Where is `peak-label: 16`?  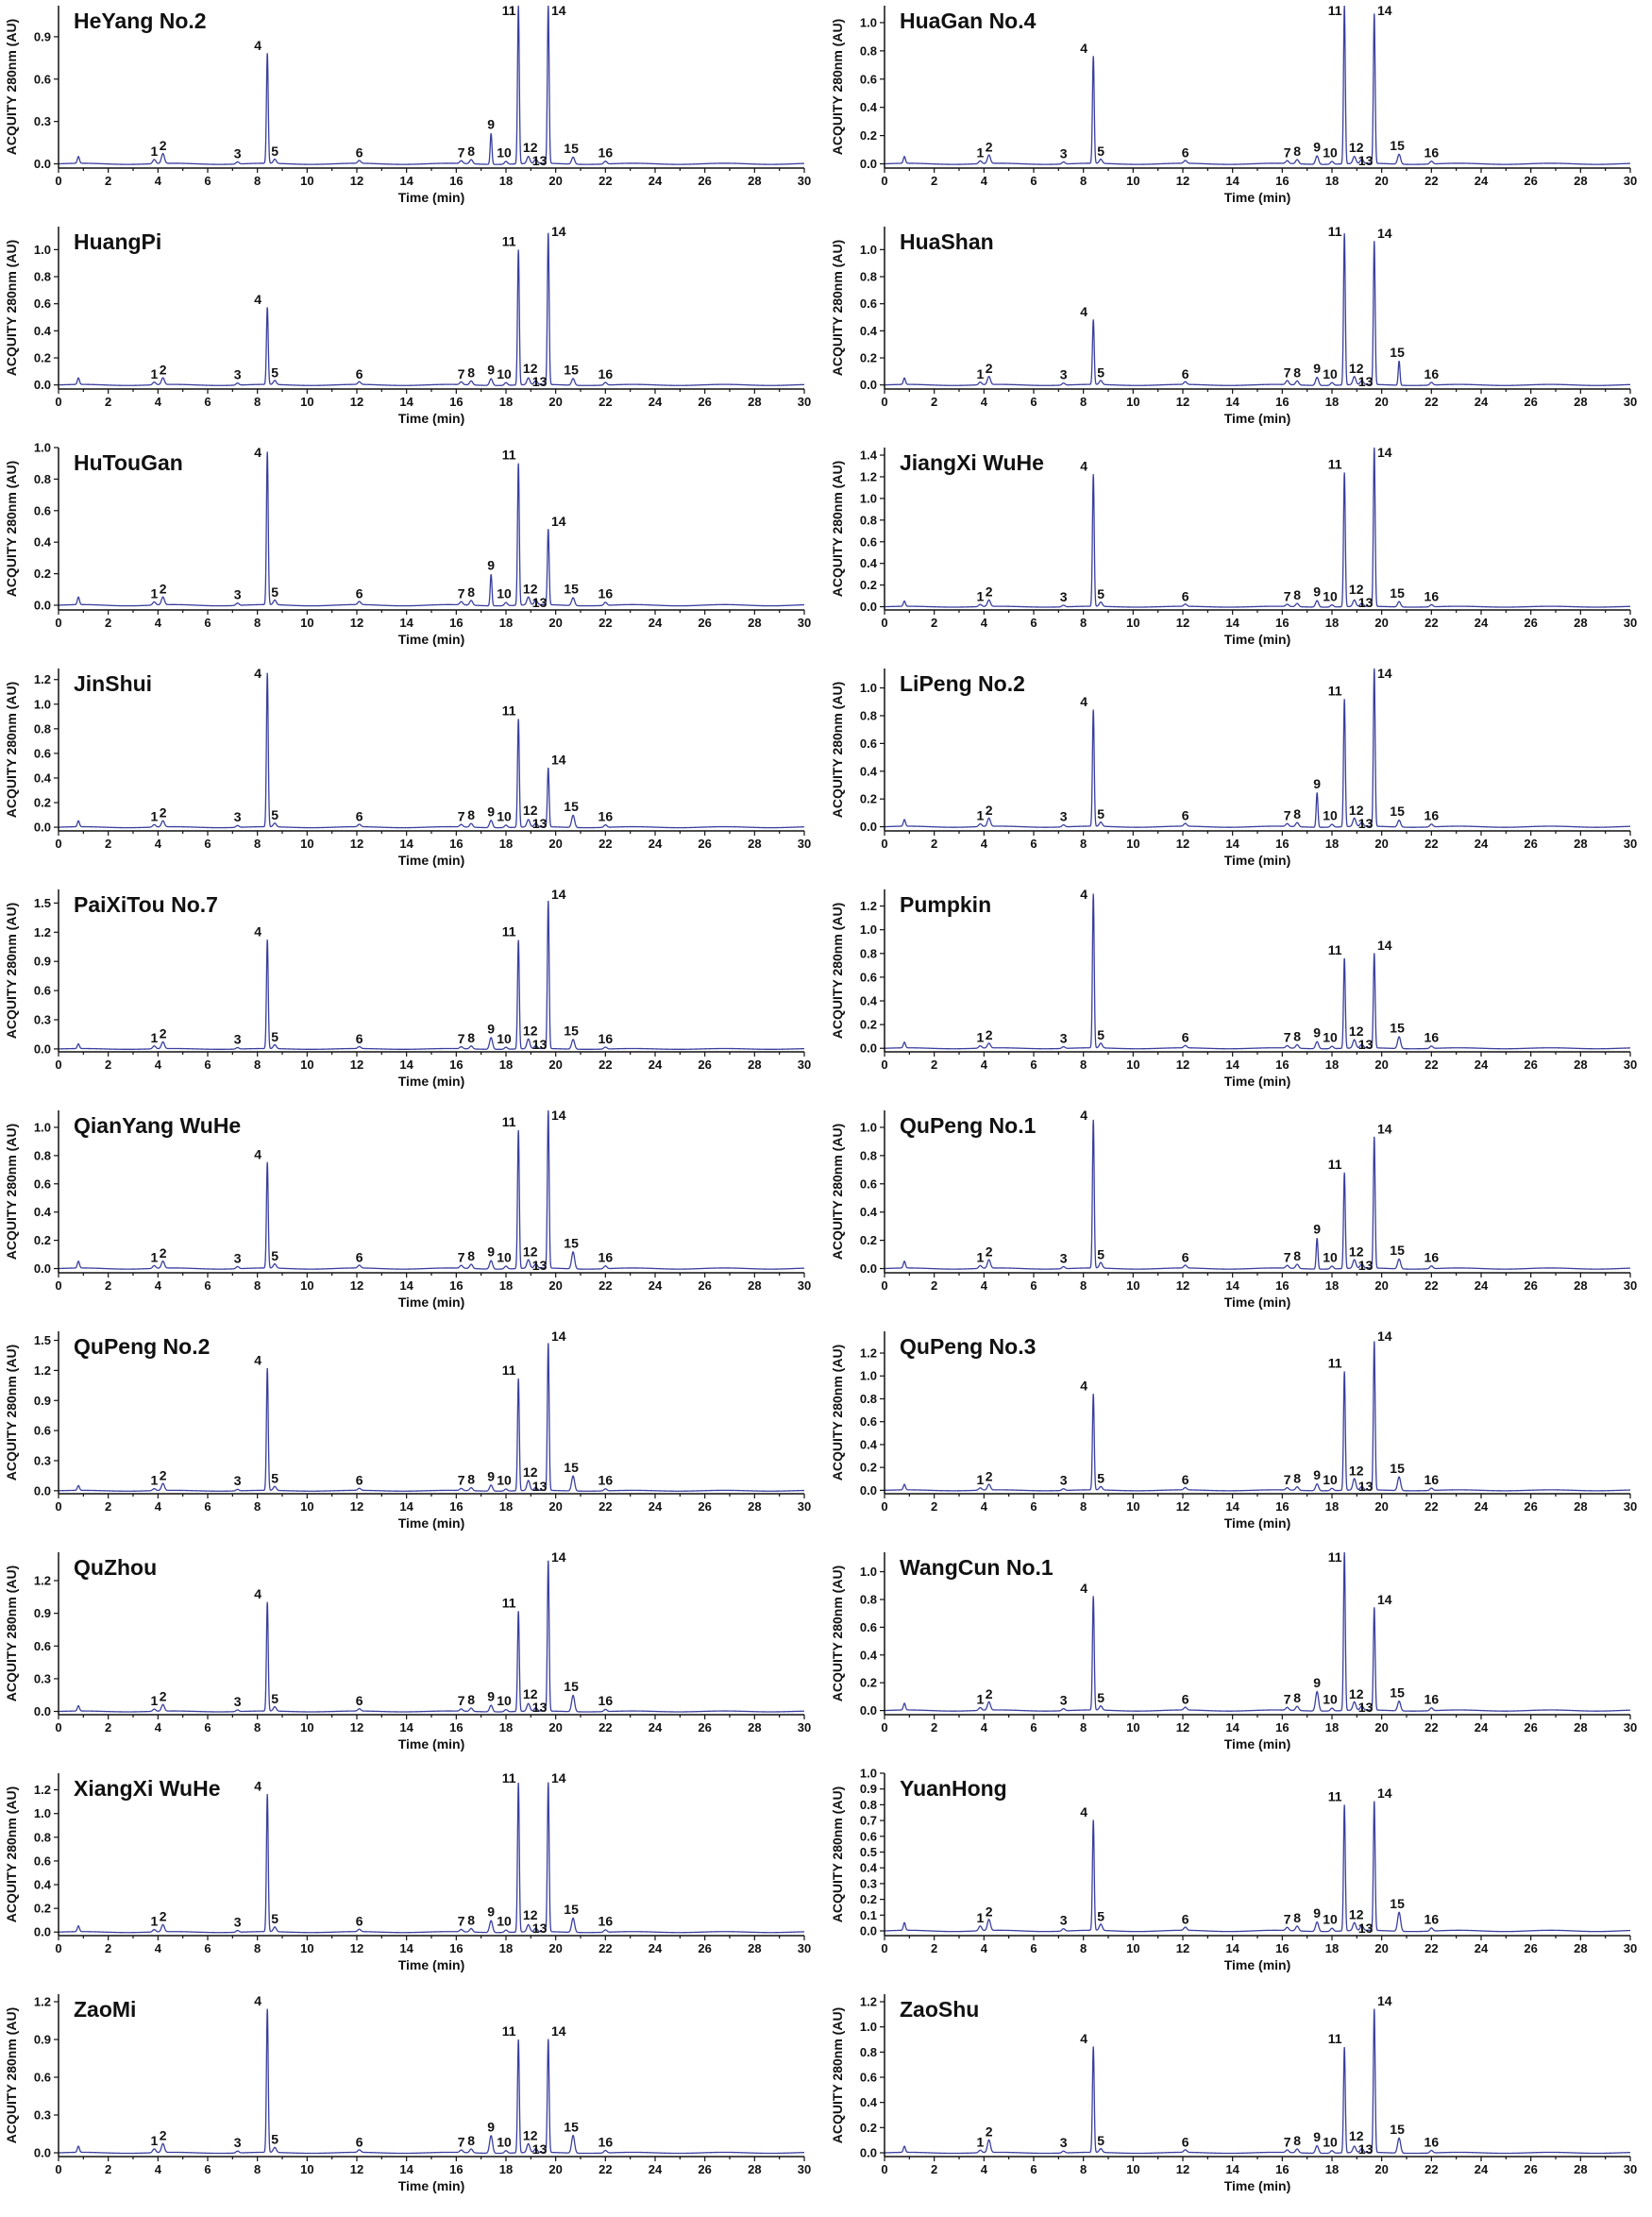
peak-label: 16 is located at coordinates (606, 2141).